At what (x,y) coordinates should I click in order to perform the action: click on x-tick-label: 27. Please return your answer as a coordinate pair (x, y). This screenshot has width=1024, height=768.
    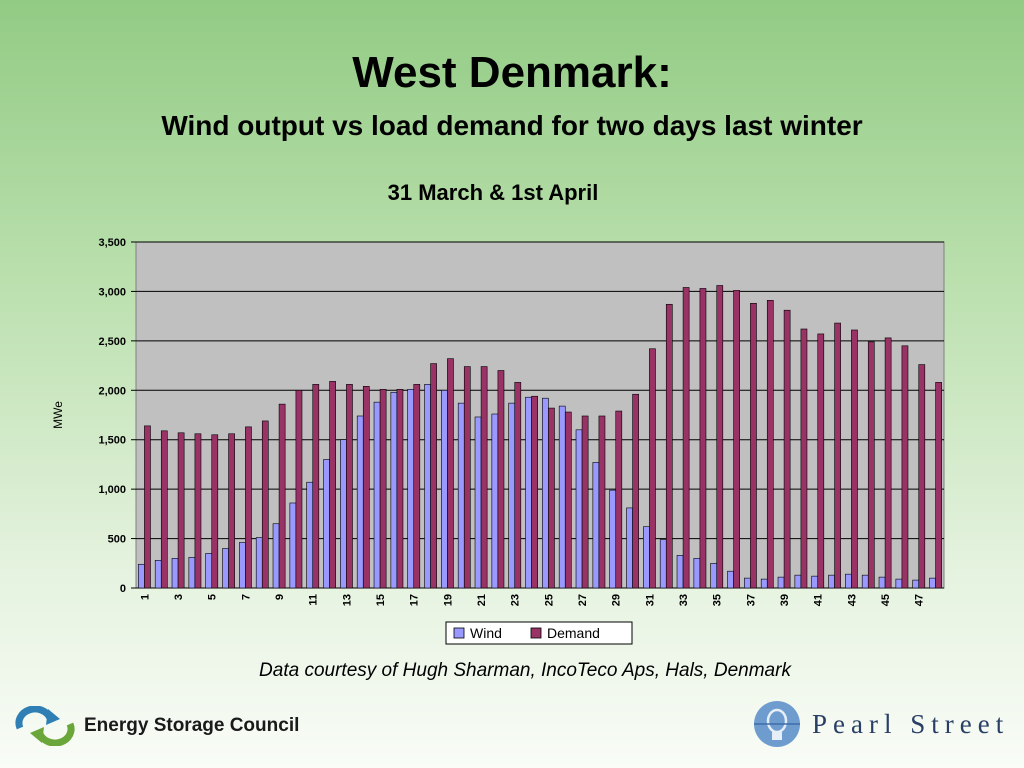
    Looking at the image, I should click on (583, 600).